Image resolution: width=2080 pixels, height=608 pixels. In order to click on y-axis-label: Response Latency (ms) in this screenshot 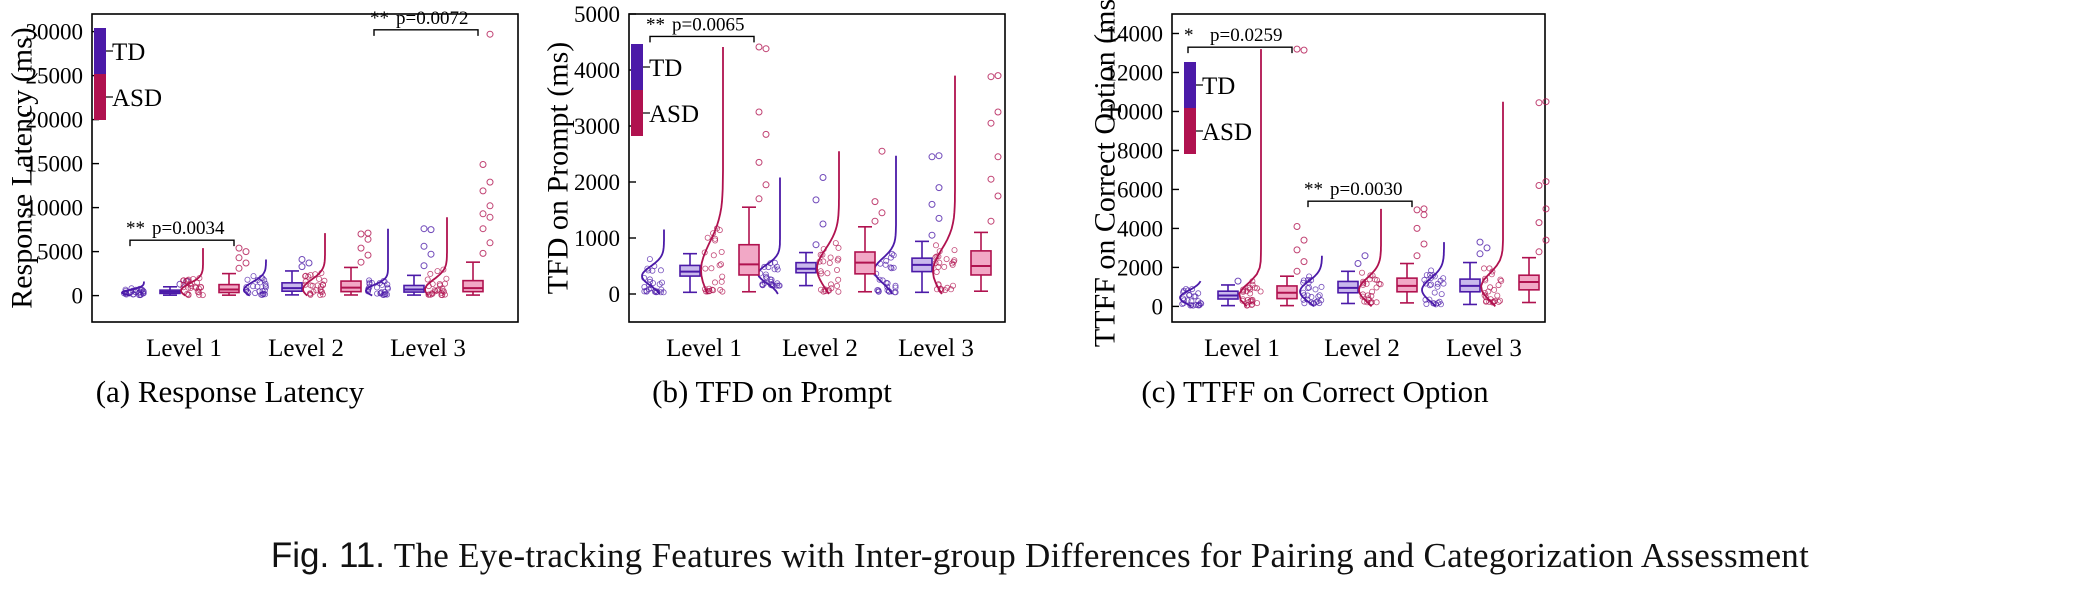, I will do `click(22, 168)`.